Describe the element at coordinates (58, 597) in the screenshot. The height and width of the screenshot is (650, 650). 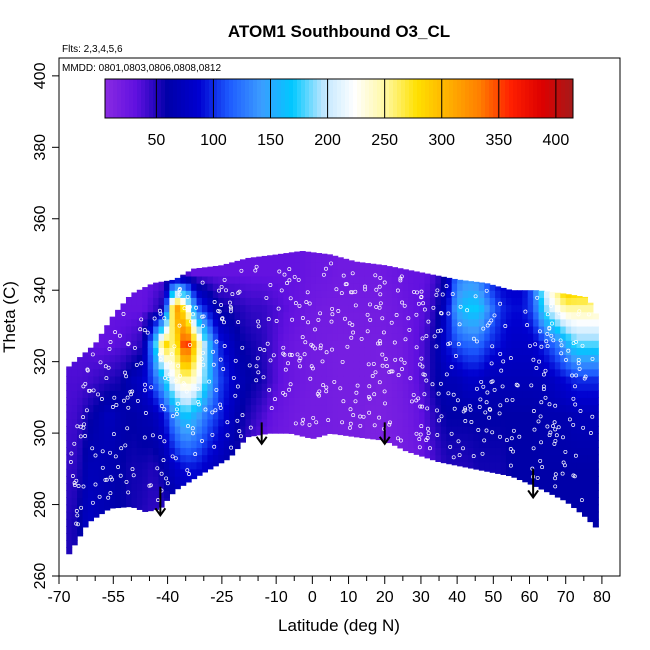
I see `x-tick-label: -70` at that location.